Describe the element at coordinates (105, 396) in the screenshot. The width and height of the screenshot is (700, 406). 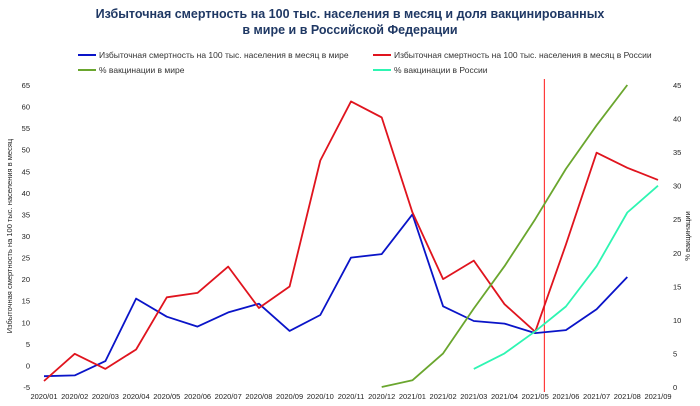
I see `x-tick-label: 2020/03` at that location.